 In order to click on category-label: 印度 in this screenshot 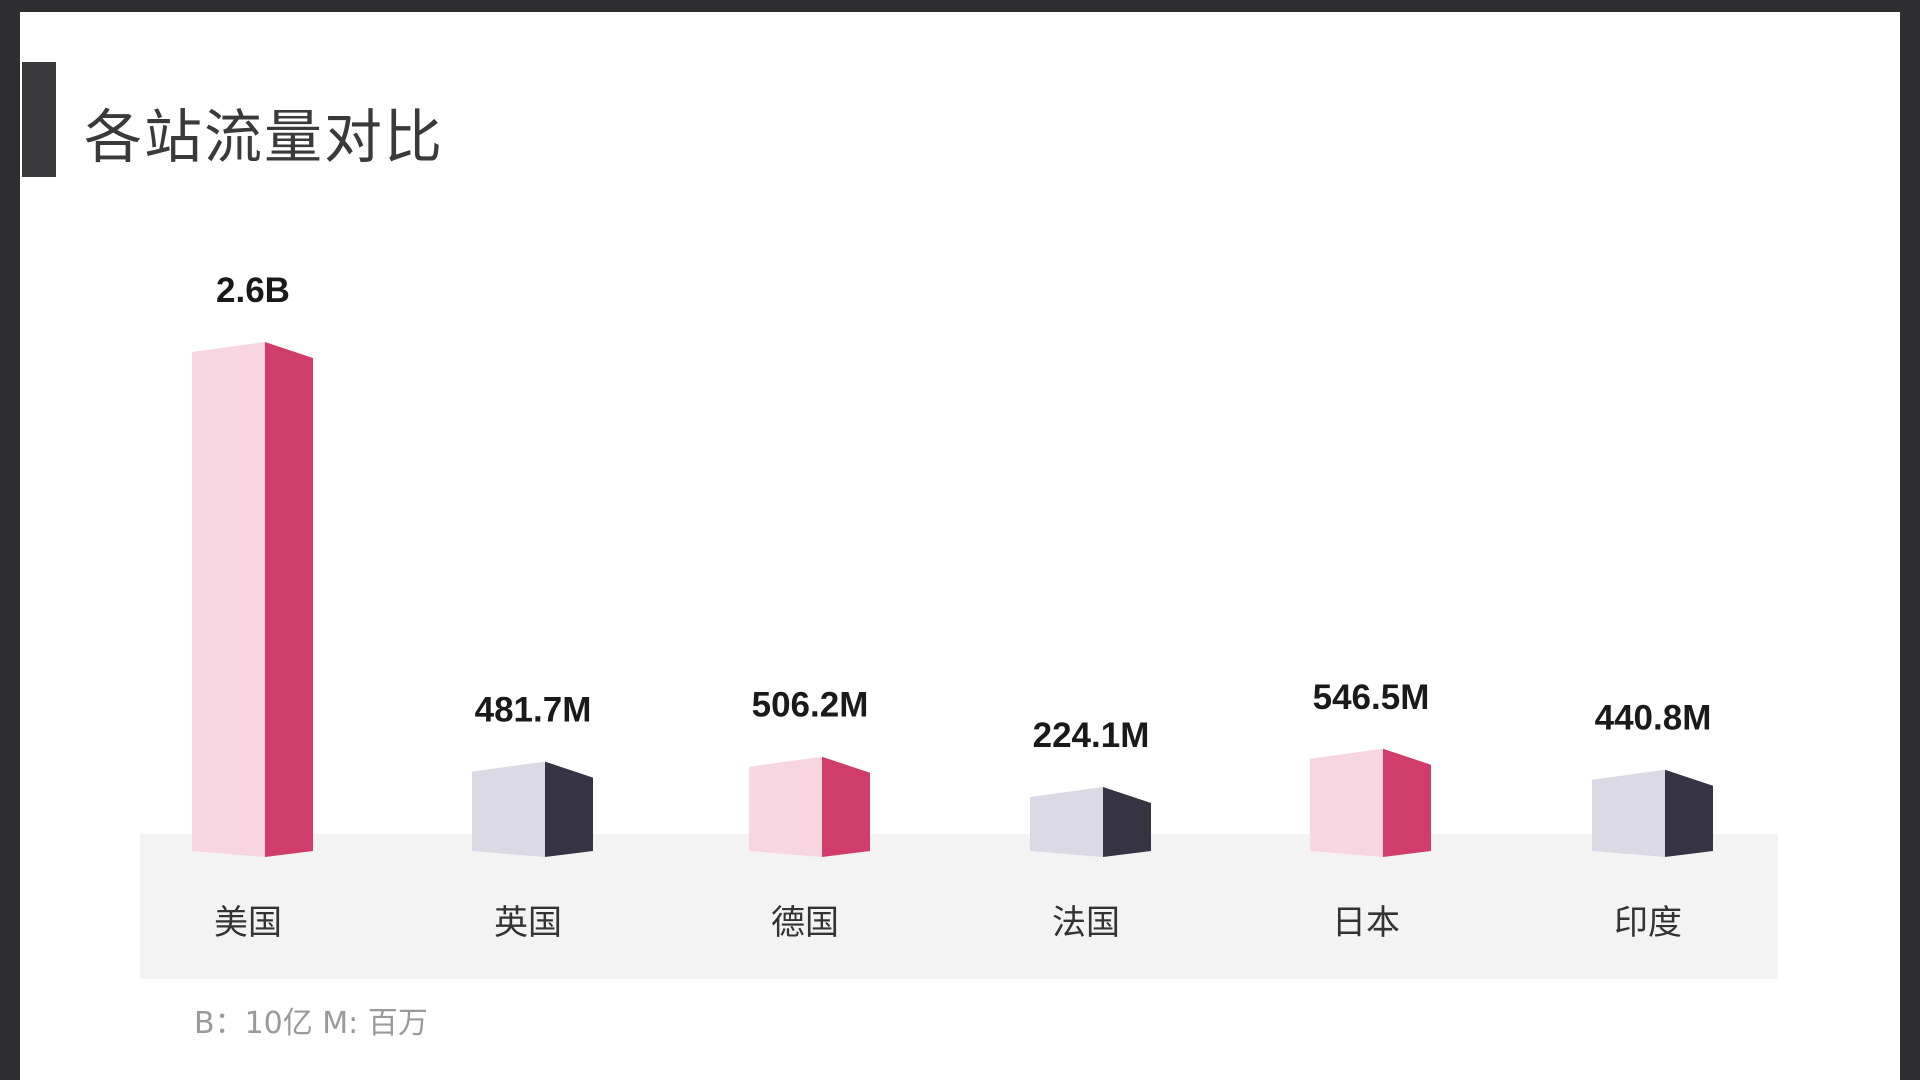, I will do `click(1648, 923)`.